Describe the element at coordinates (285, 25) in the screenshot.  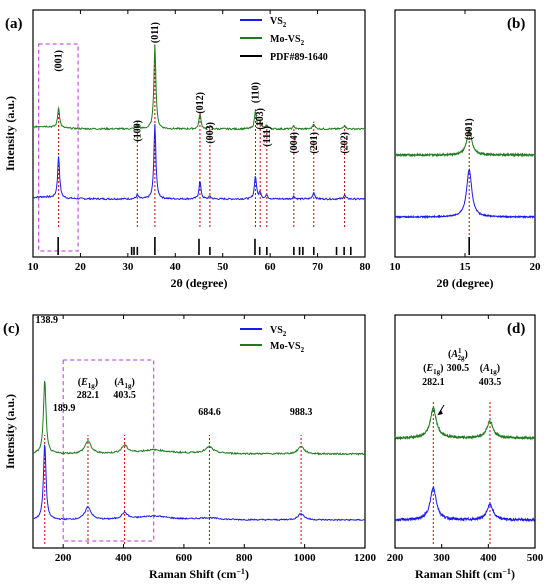
I see `legend-a-vs2-label-sub: 2` at that location.